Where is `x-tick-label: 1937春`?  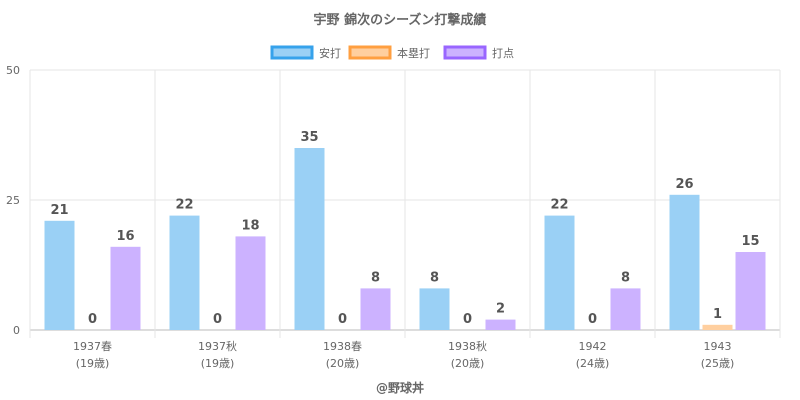
x-tick-label: 1937春 is located at coordinates (92, 346).